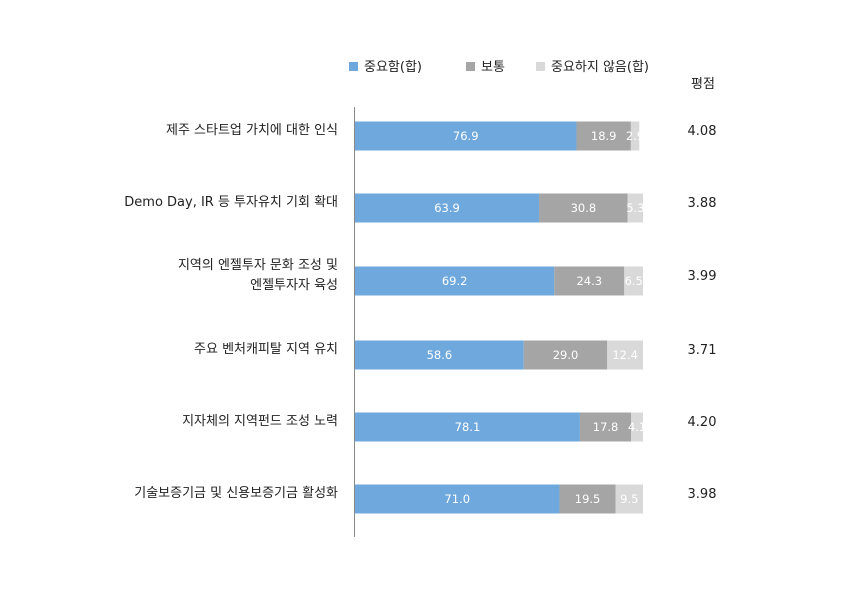 This screenshot has width=842, height=596. I want to click on bar-value-label: 63.9, so click(447, 208).